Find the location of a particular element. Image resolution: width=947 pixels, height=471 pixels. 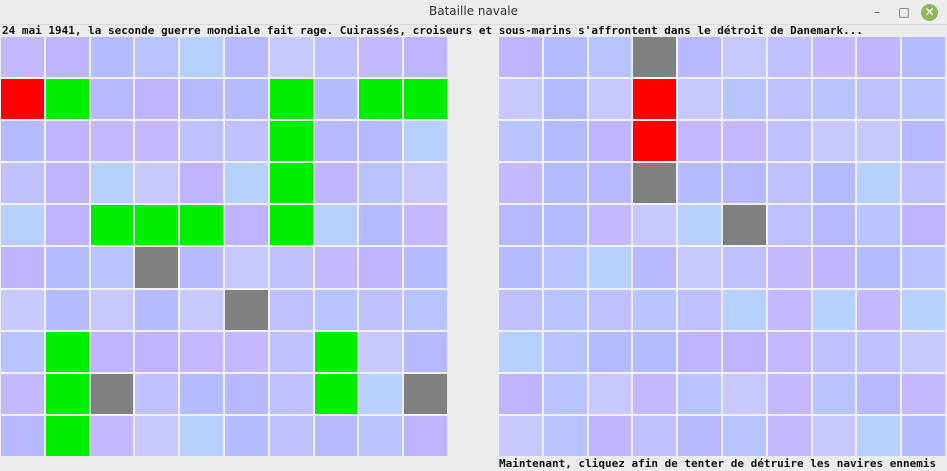

maximize-button: □ is located at coordinates (904, 12).